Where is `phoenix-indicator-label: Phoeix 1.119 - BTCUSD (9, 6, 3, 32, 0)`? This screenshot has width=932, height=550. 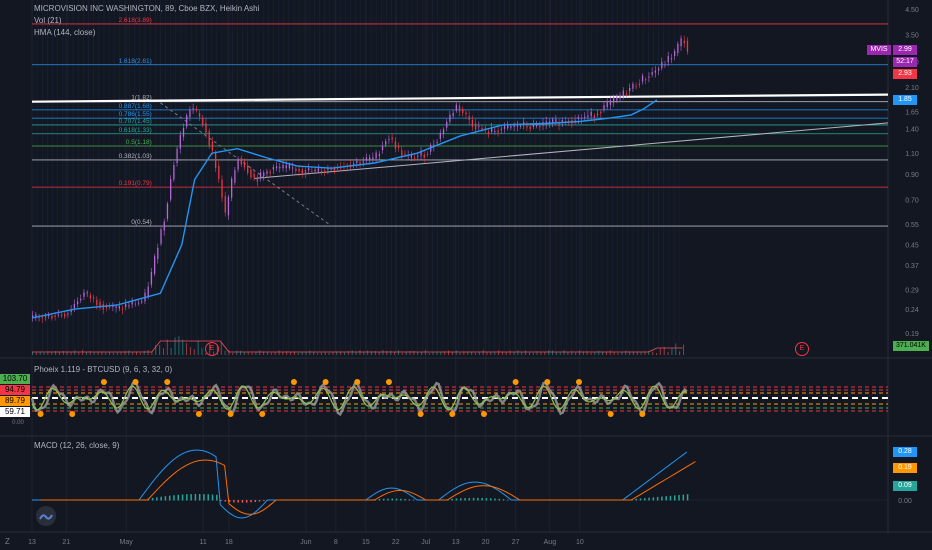
phoenix-indicator-label: Phoeix 1.119 - BTCUSD (9, 6, 3, 32, 0) is located at coordinates (103, 369).